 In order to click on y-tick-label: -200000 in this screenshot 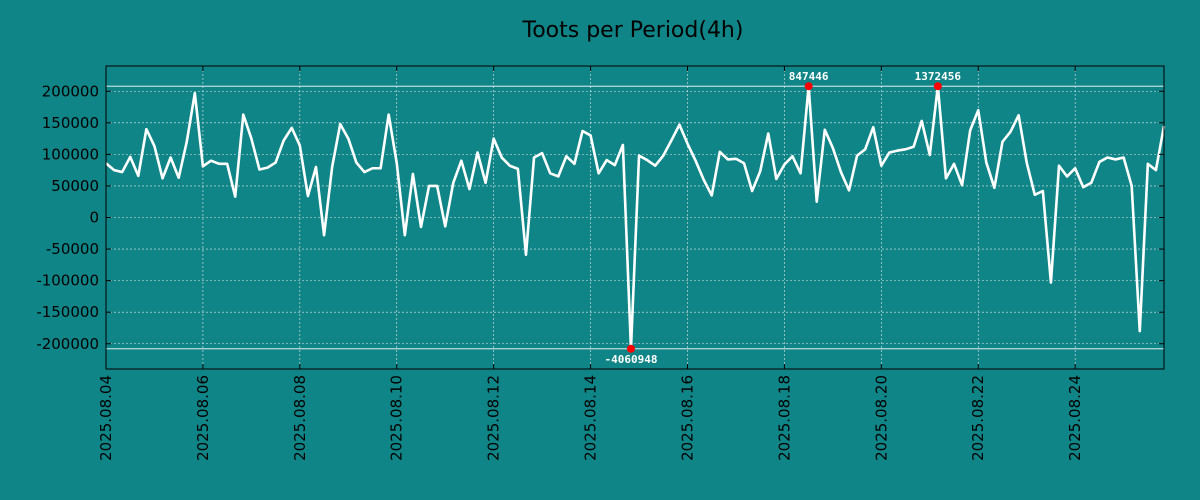, I will do `click(67, 344)`.